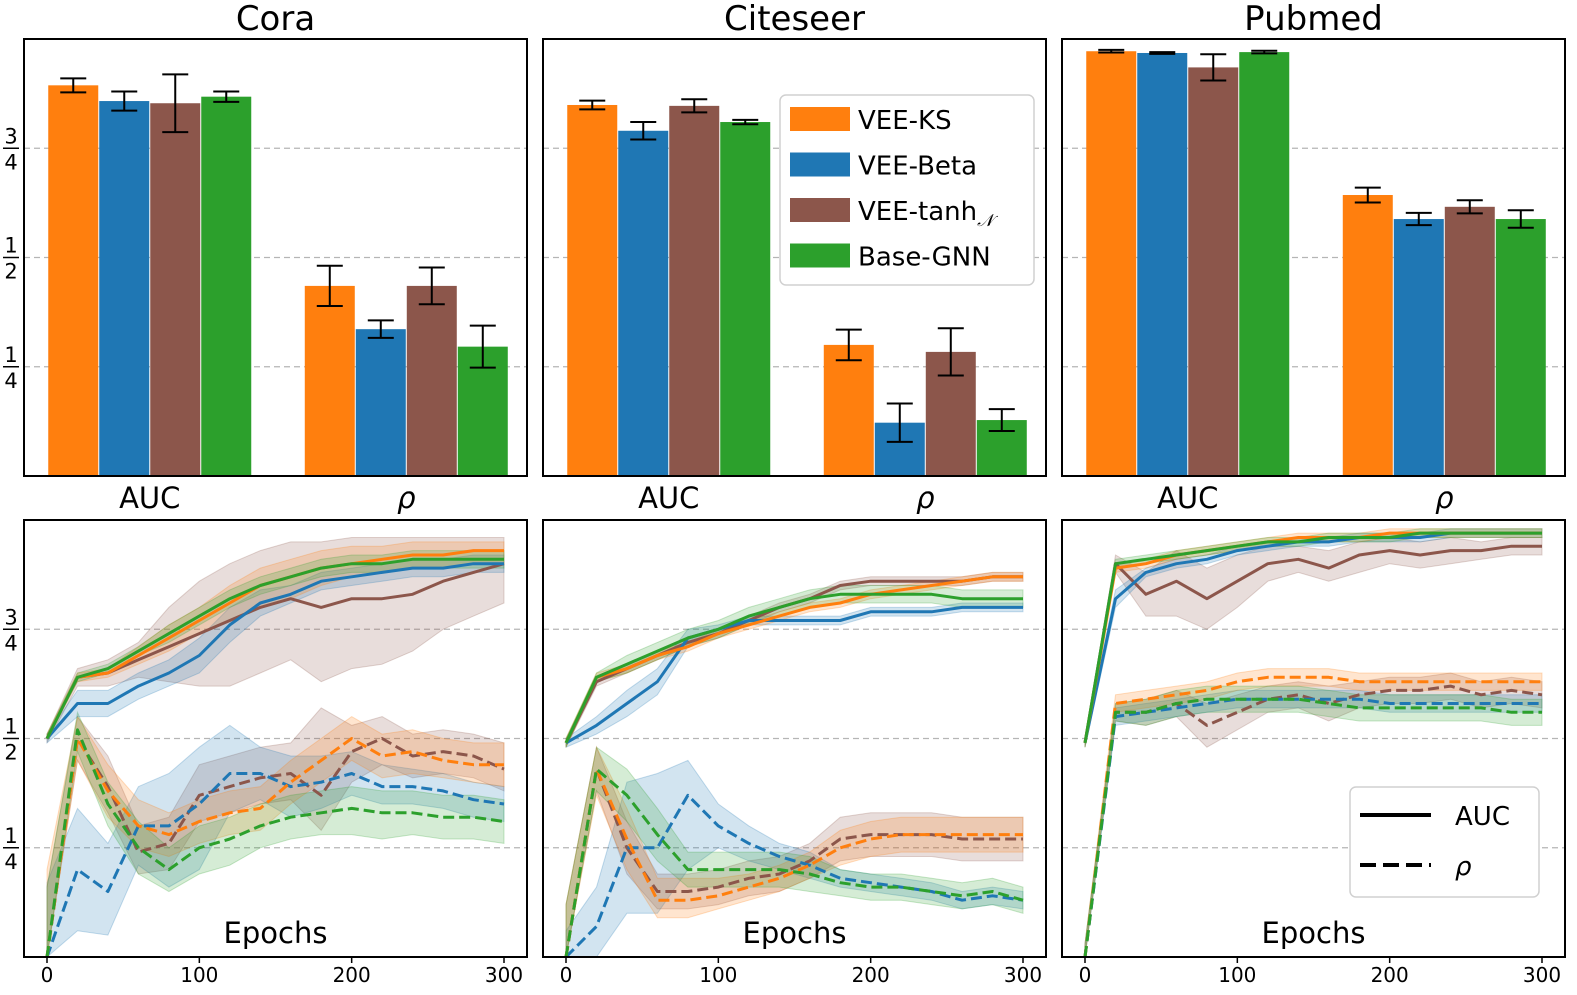 The width and height of the screenshot is (1577, 995). What do you see at coordinates (820, 164) in the screenshot?
I see `legend-swatch-vee-beta` at bounding box center [820, 164].